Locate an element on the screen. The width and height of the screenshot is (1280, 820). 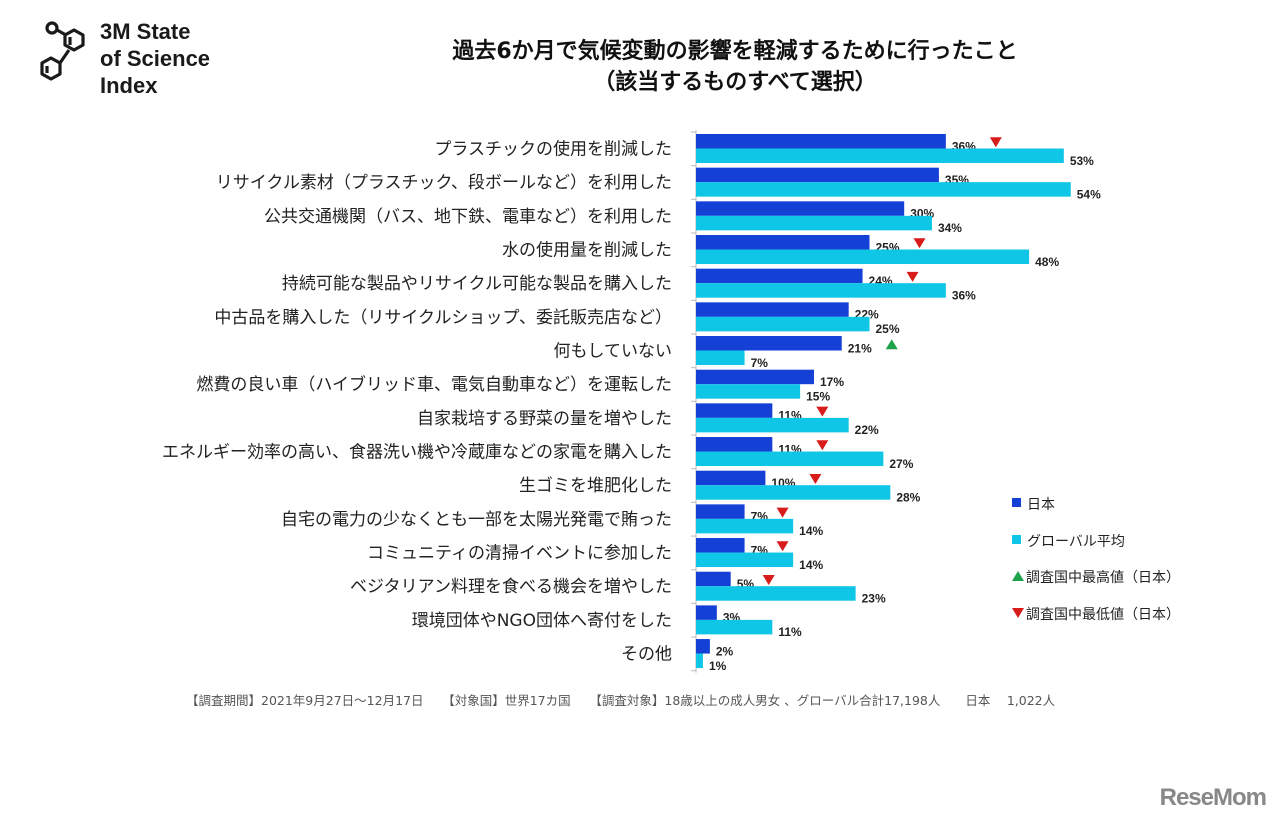
logo-molecule-icon is located at coordinates (62, 51).